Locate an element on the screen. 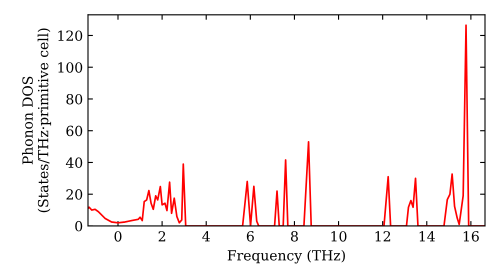 Image resolution: width=500 pixels, height=280 pixels. x-tick-label: 10 is located at coordinates (338, 236).